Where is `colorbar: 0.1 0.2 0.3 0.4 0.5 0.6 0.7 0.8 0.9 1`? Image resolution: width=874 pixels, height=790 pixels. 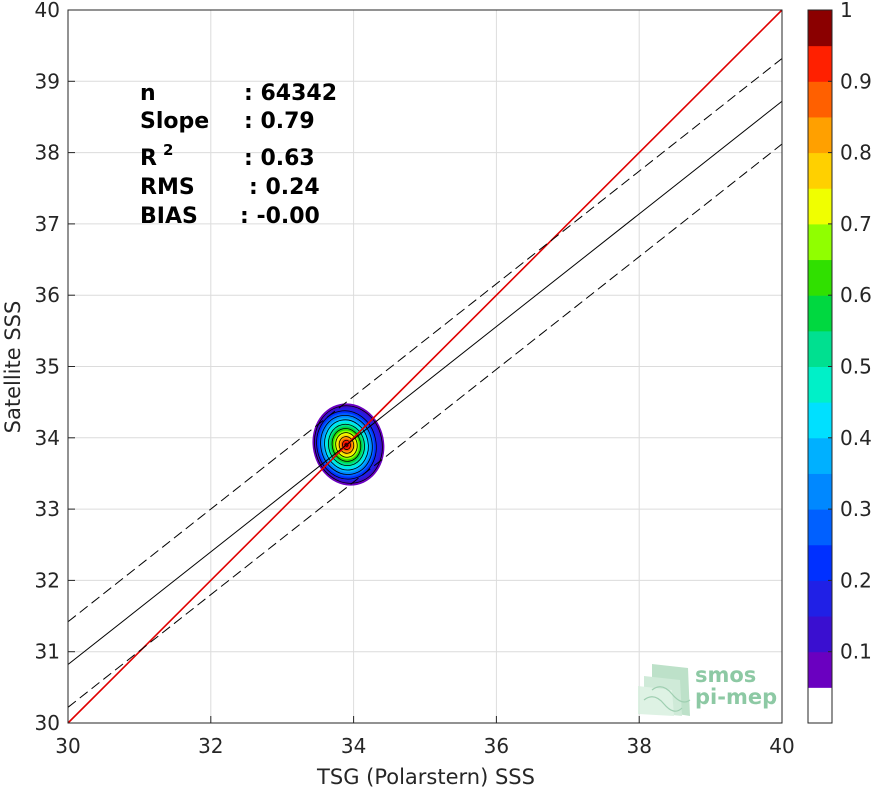 colorbar: 0.1 0.2 0.3 0.4 0.5 0.6 0.7 0.8 0.9 1 is located at coordinates (839, 362).